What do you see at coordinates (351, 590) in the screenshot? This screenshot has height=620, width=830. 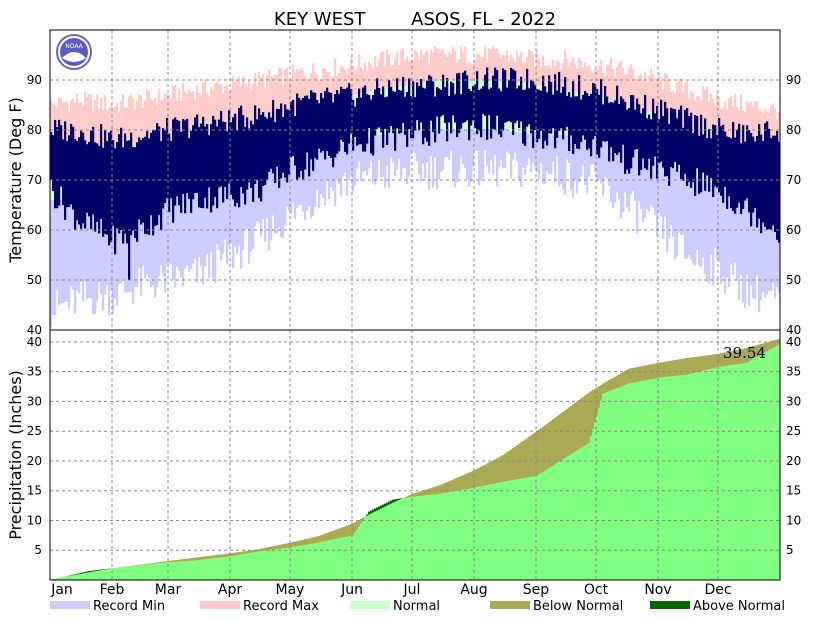 I see `month-label: Jun` at bounding box center [351, 590].